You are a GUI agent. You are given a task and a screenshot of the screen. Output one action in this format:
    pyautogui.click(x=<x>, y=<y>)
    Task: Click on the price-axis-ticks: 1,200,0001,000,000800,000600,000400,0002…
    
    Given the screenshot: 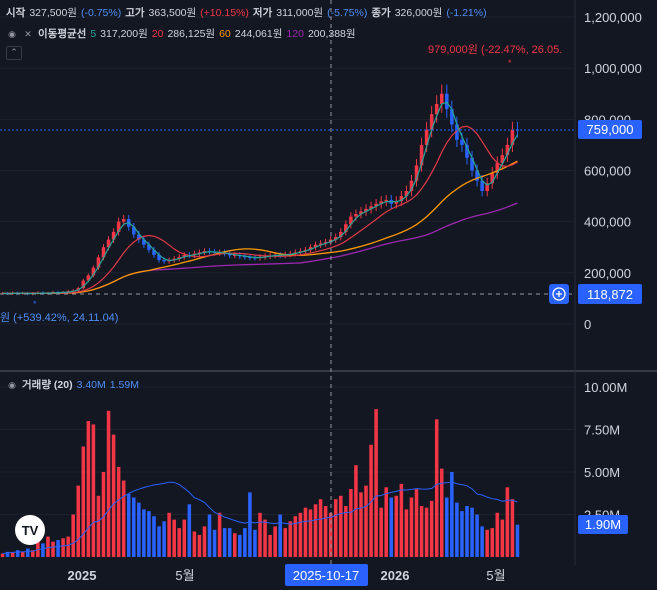 What is the action you would take?
    pyautogui.click(x=613, y=171)
    